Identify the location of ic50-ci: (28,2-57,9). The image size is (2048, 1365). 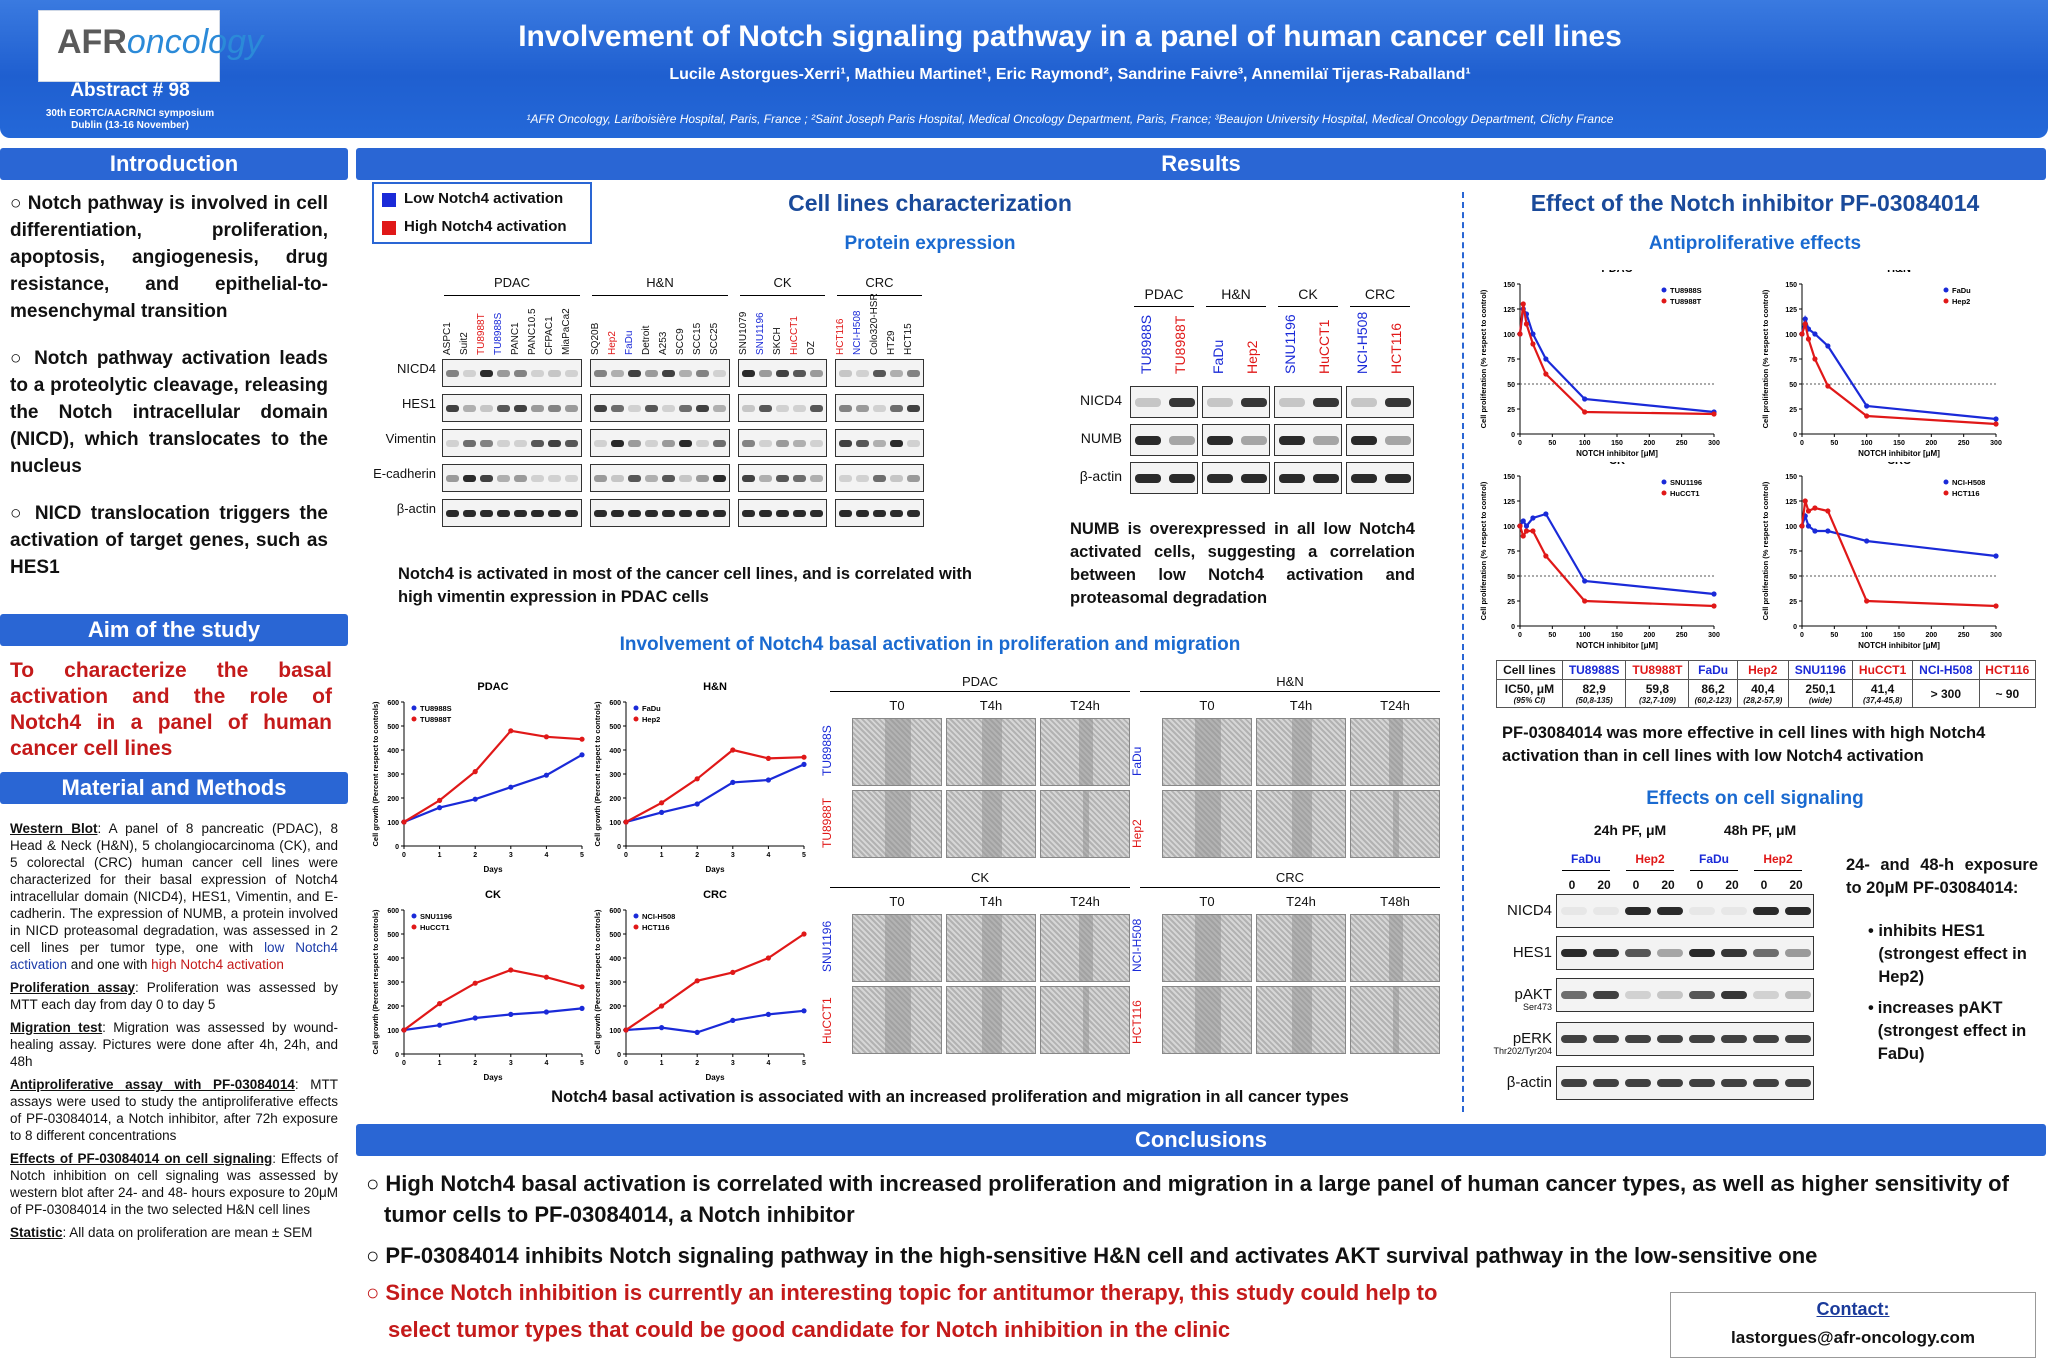
(1763, 700).